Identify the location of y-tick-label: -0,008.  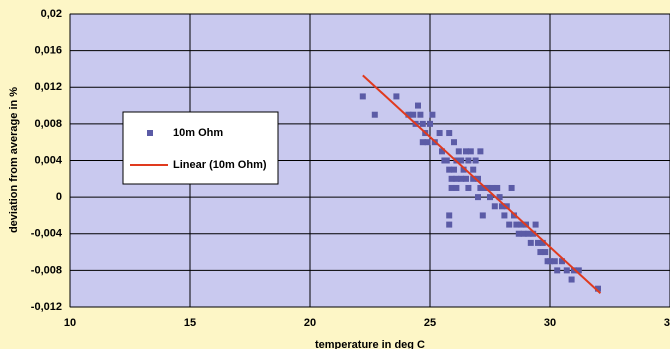
(46, 270).